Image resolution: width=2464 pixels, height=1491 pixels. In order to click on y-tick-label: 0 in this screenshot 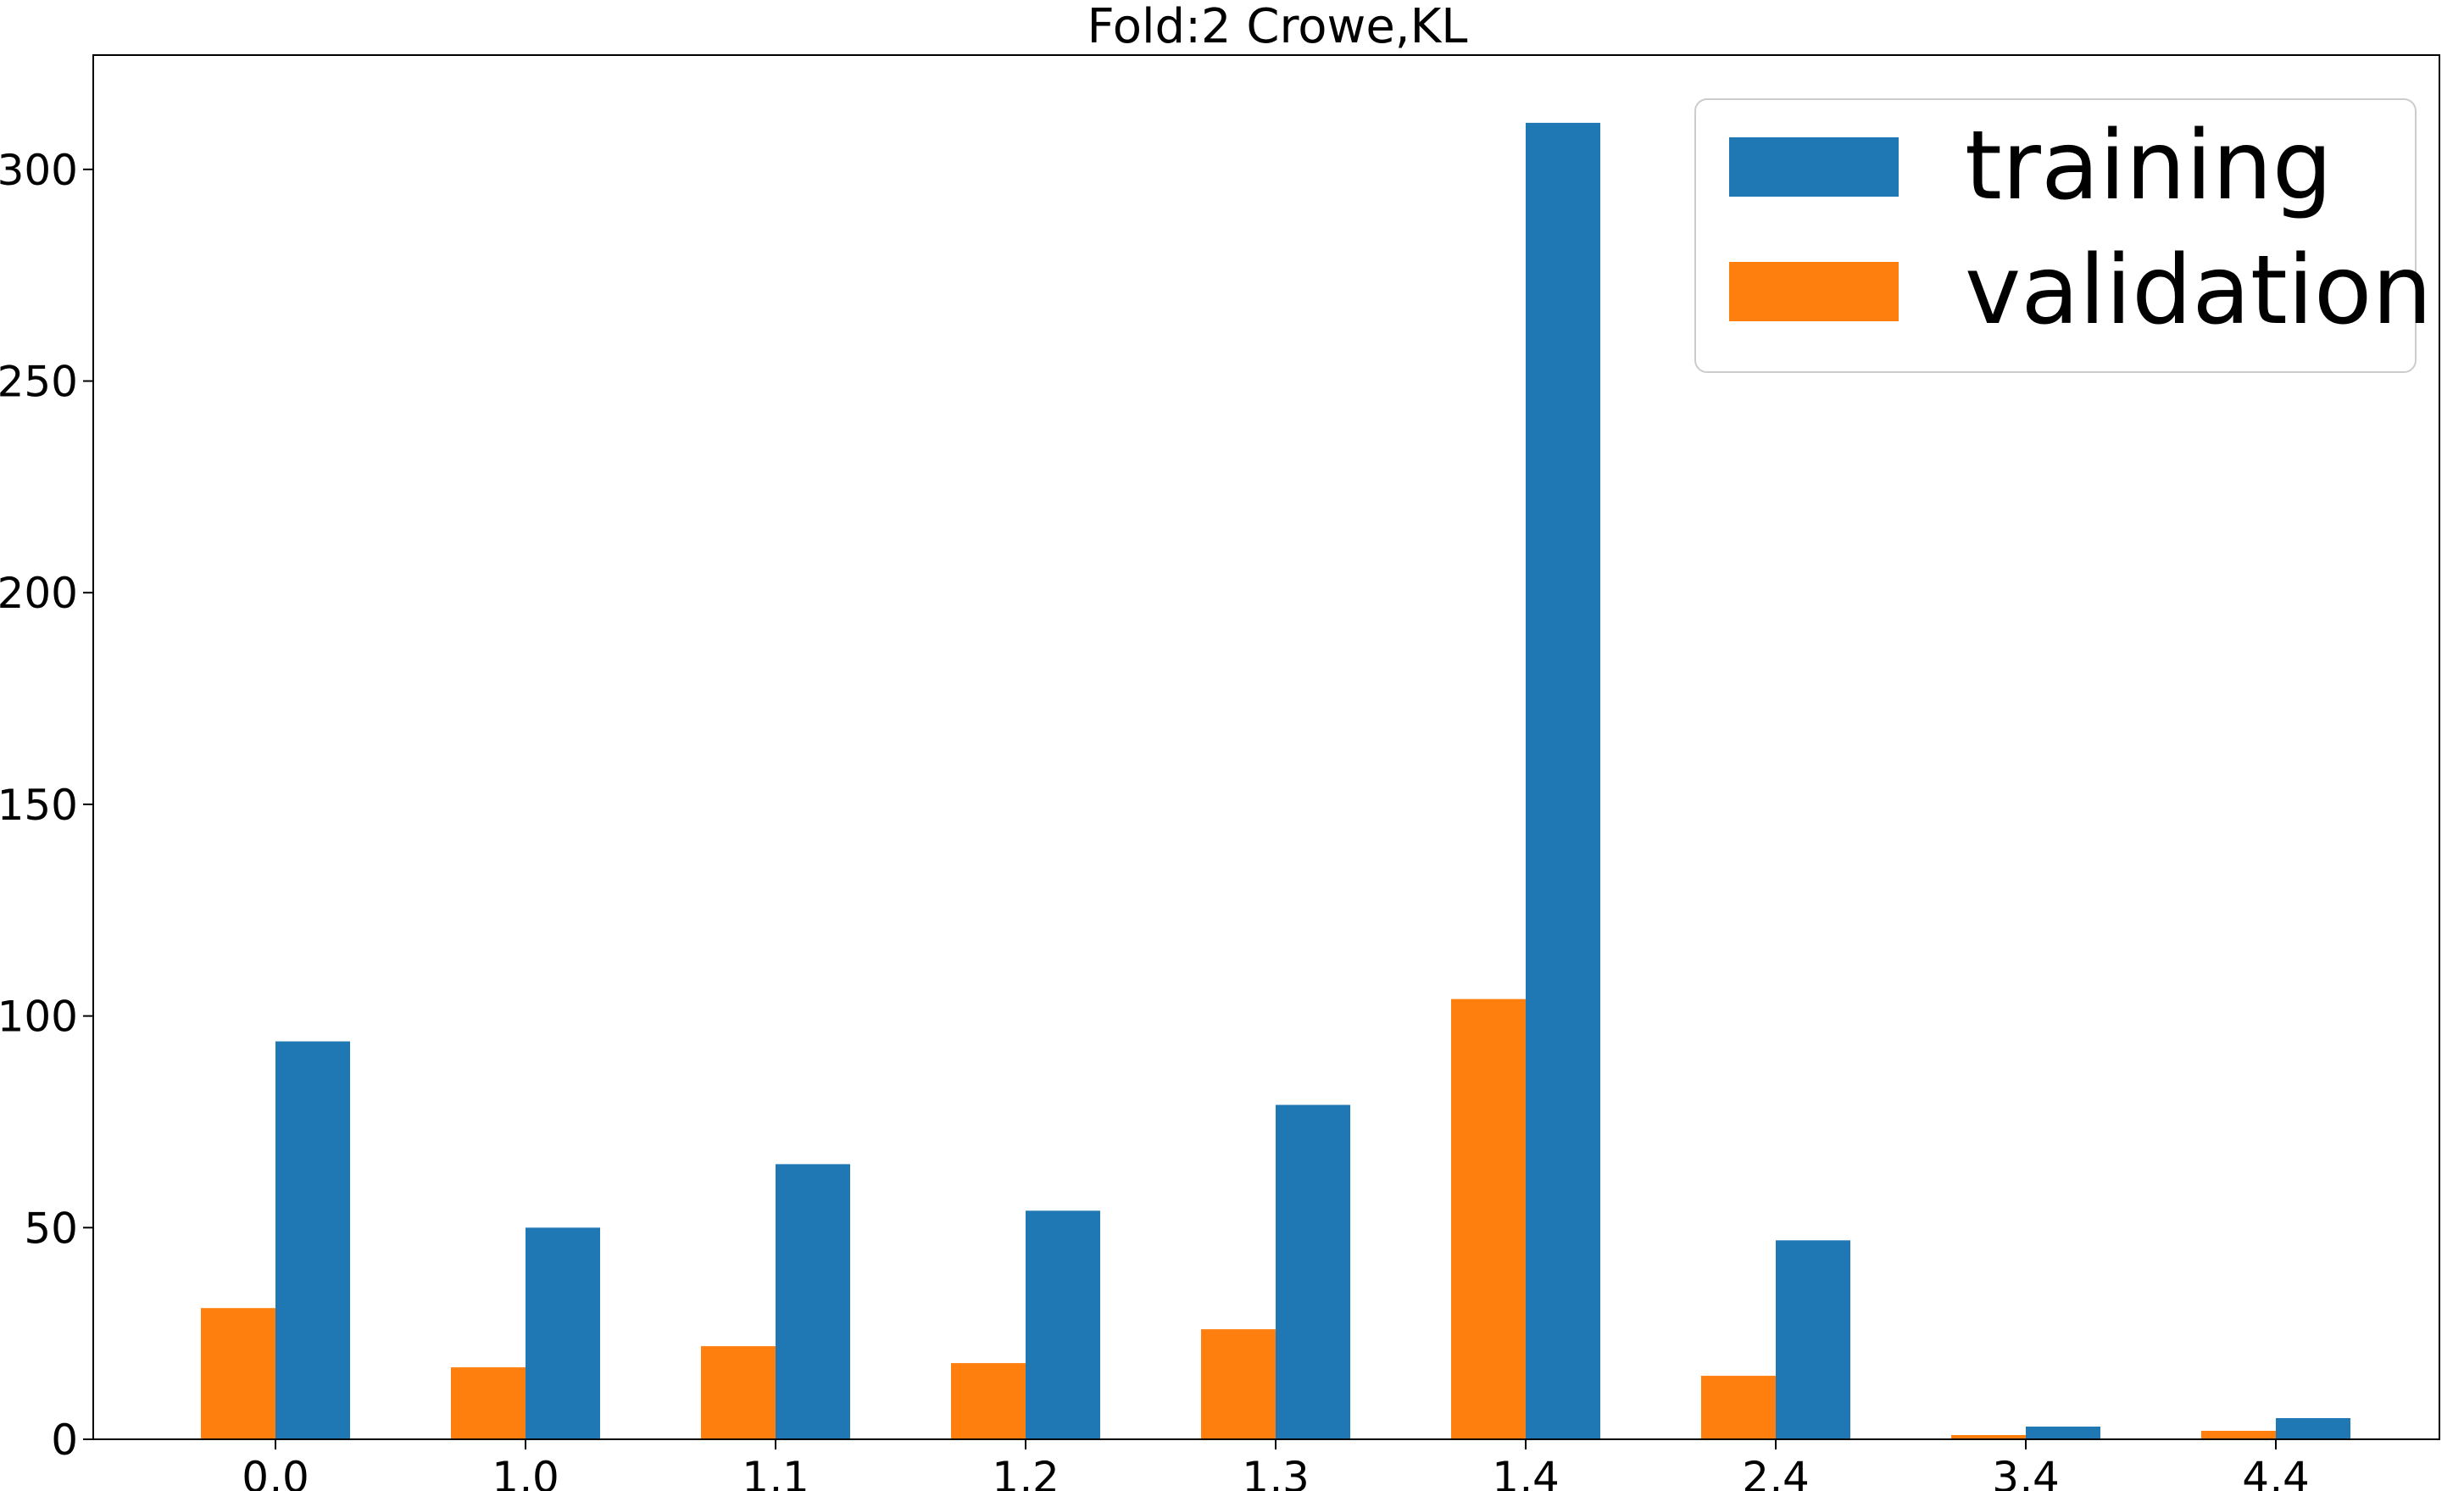, I will do `click(64, 1440)`.